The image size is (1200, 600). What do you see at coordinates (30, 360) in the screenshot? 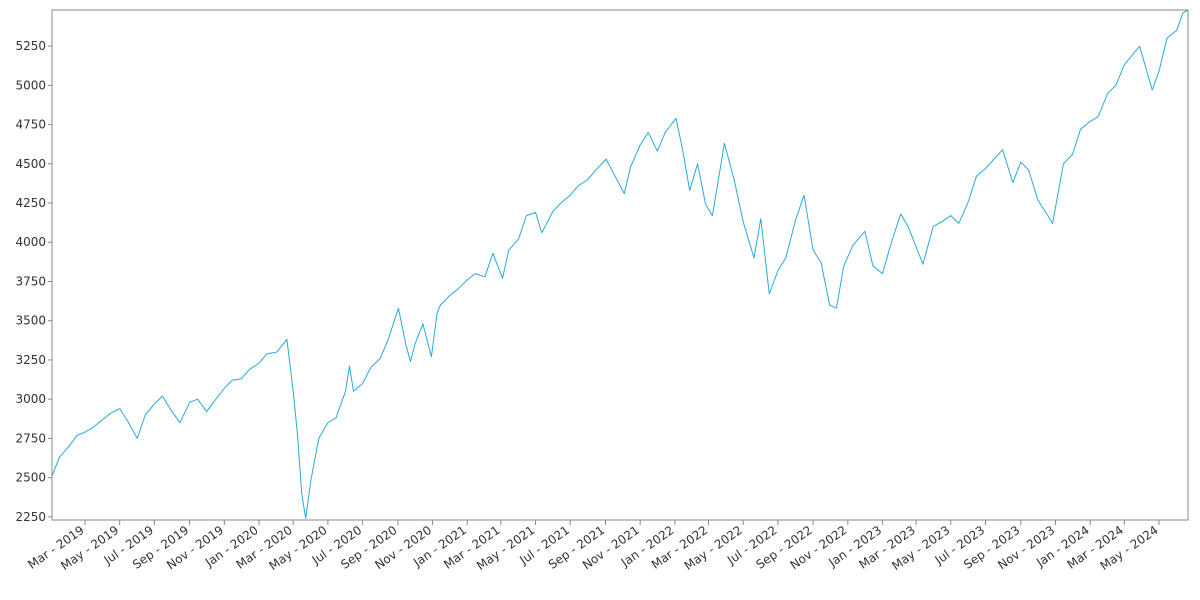
I see `y-tick-label: 3250` at bounding box center [30, 360].